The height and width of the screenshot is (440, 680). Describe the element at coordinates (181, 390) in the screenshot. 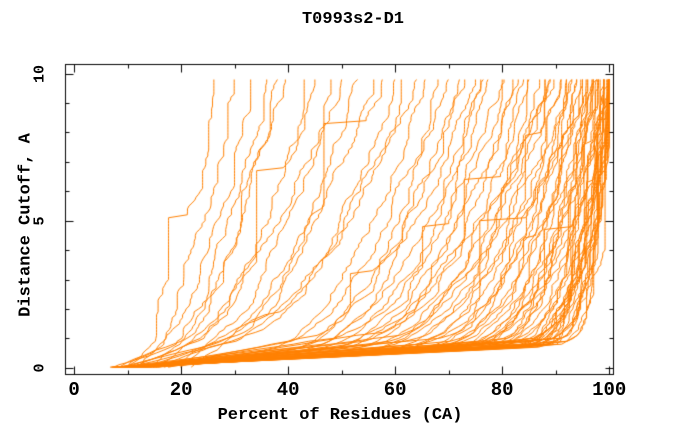

I see `x-tick-label: 20` at that location.